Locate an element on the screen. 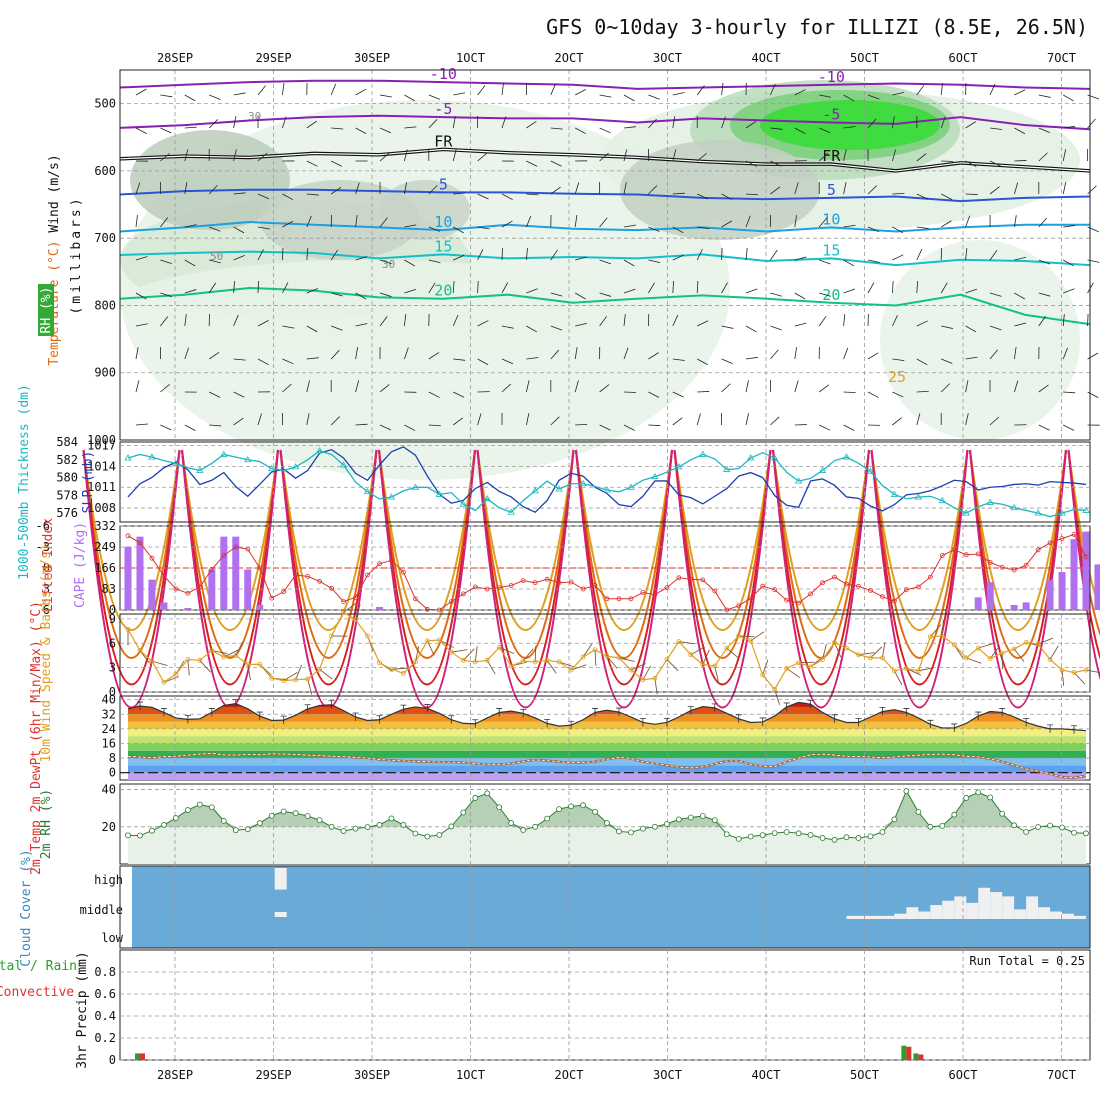 The image size is (1100, 1100). cloud-axis-label: Cloud Cover (%) is located at coordinates (26, 907).